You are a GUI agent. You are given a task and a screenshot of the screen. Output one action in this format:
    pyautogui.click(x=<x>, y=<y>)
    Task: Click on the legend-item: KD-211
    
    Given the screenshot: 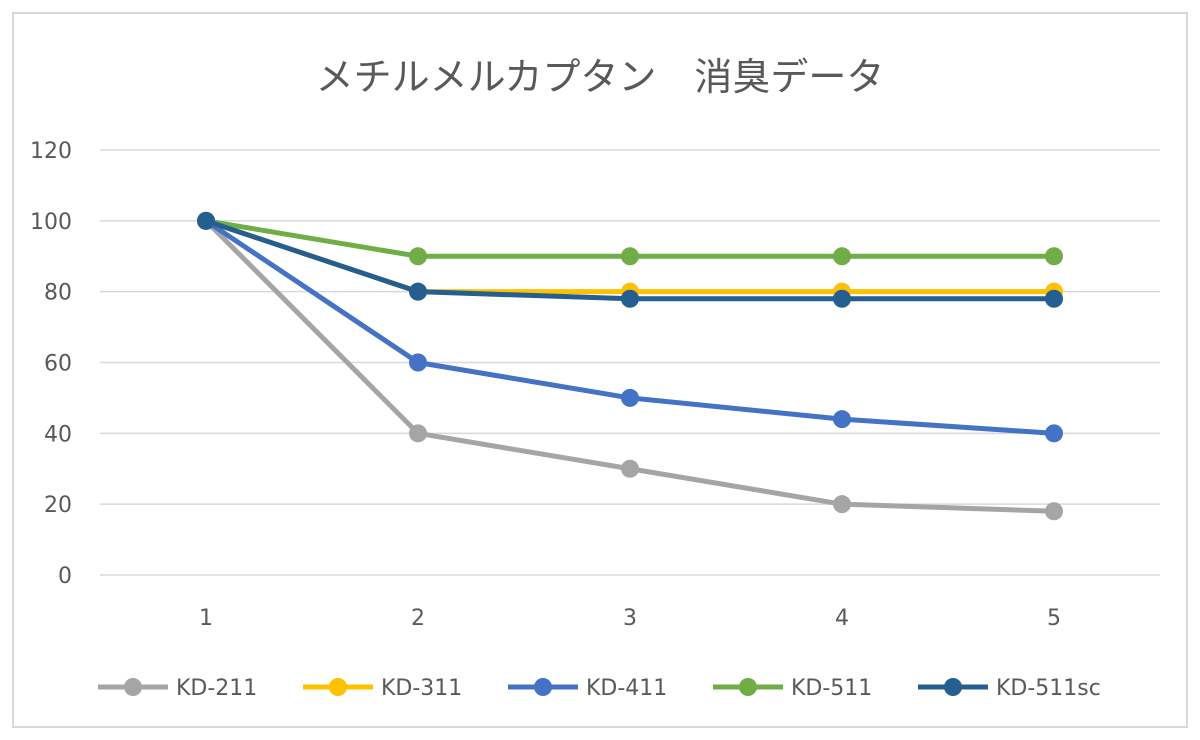 What is the action you would take?
    pyautogui.click(x=177, y=688)
    